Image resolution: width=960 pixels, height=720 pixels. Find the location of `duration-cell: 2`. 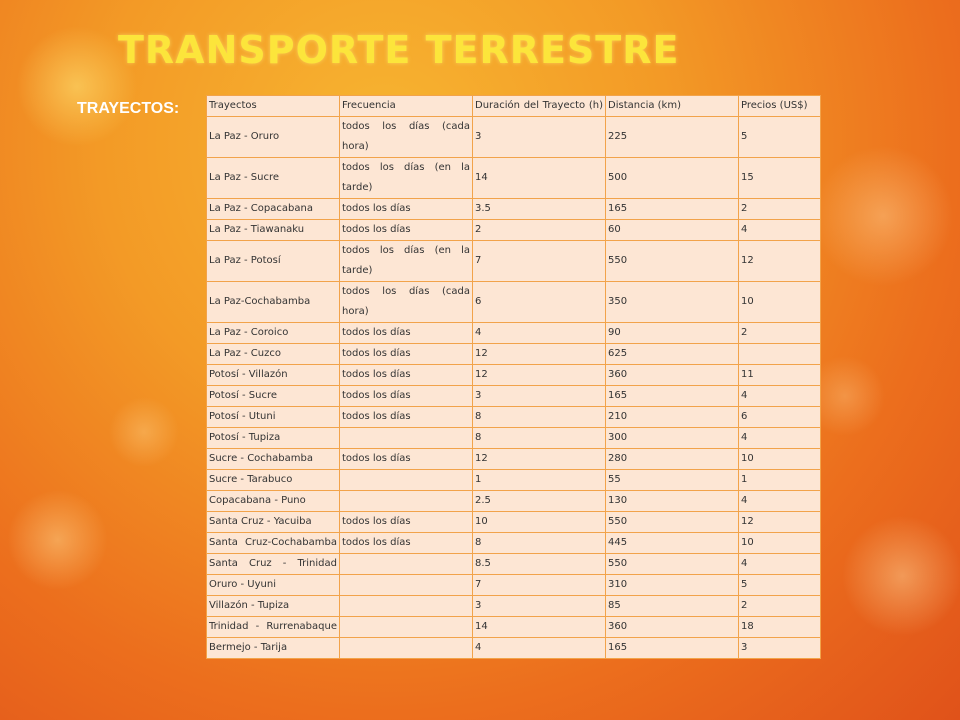

duration-cell: 2 is located at coordinates (539, 230).